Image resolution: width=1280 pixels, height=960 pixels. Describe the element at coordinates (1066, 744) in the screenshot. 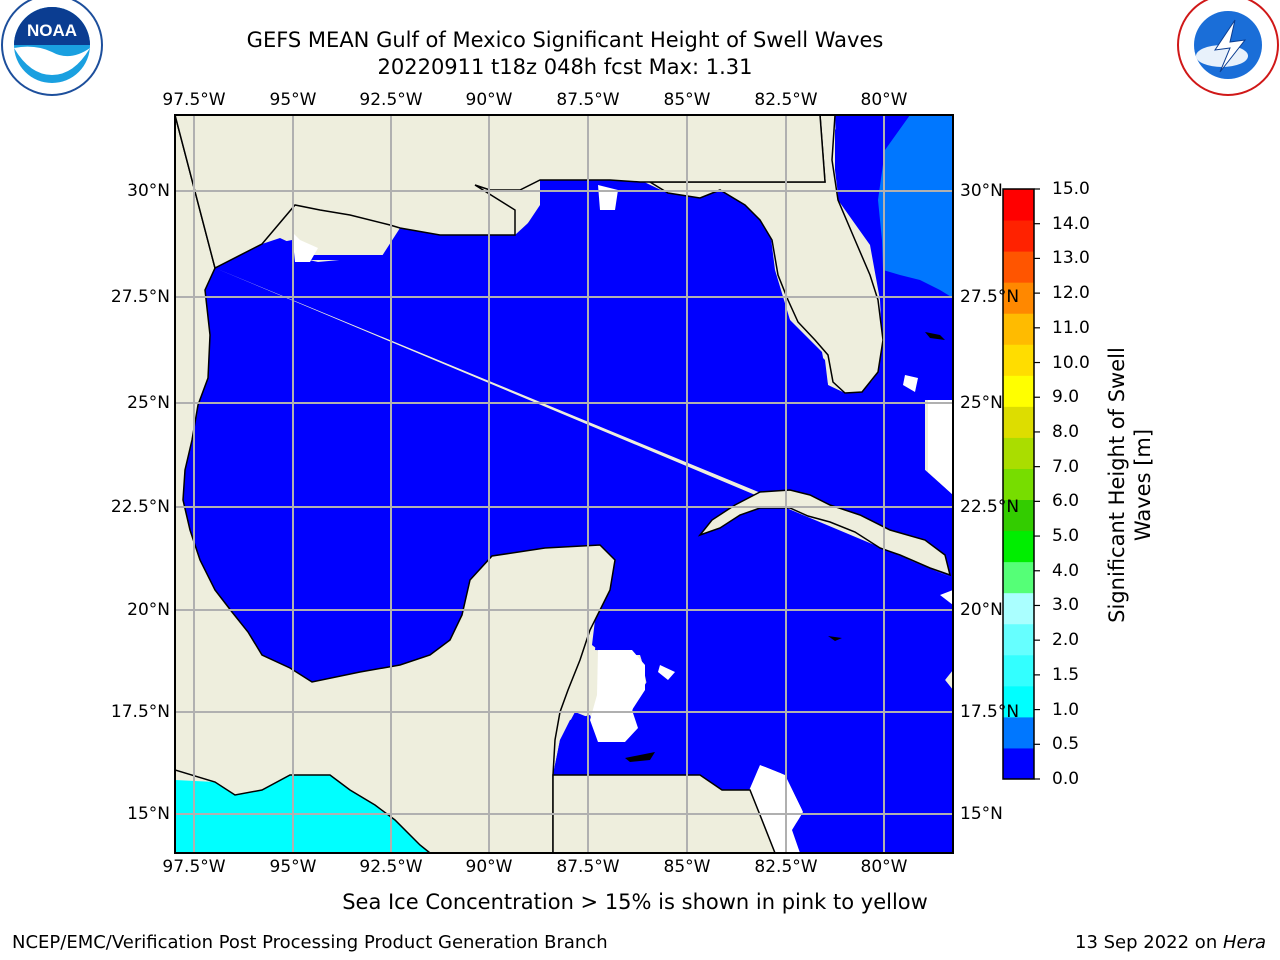

I see `colorbar-tick-label: 0.5` at that location.